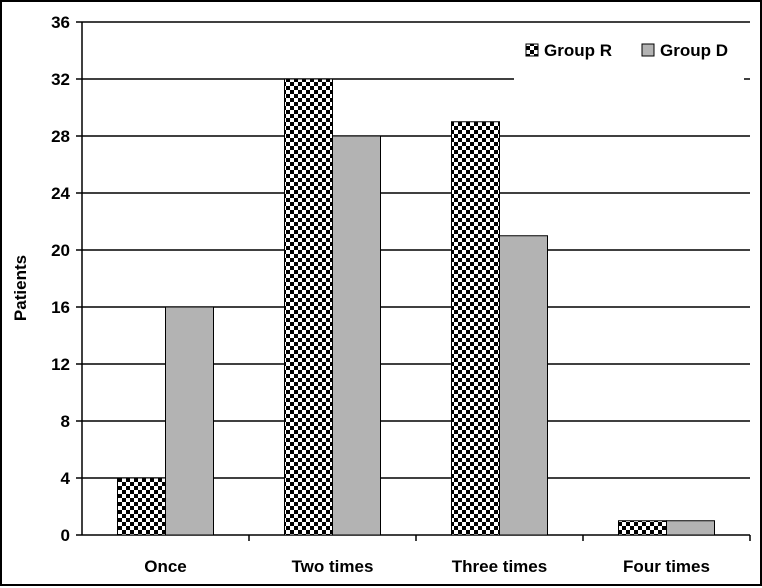 Image resolution: width=762 pixels, height=588 pixels. Describe the element at coordinates (165, 566) in the screenshot. I see `x-category-label: Once` at that location.